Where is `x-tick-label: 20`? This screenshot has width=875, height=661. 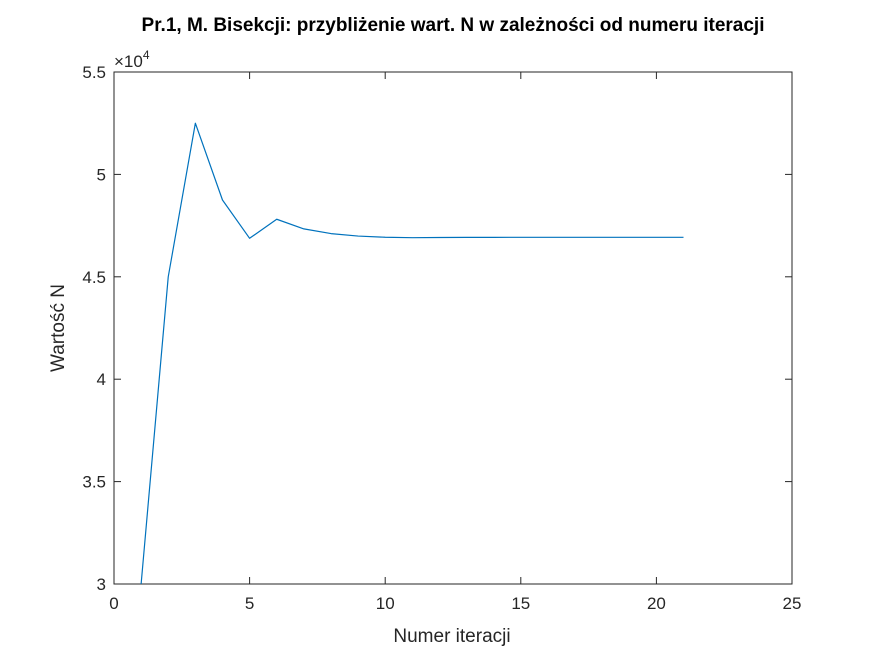 x-tick-label: 20 is located at coordinates (656, 603).